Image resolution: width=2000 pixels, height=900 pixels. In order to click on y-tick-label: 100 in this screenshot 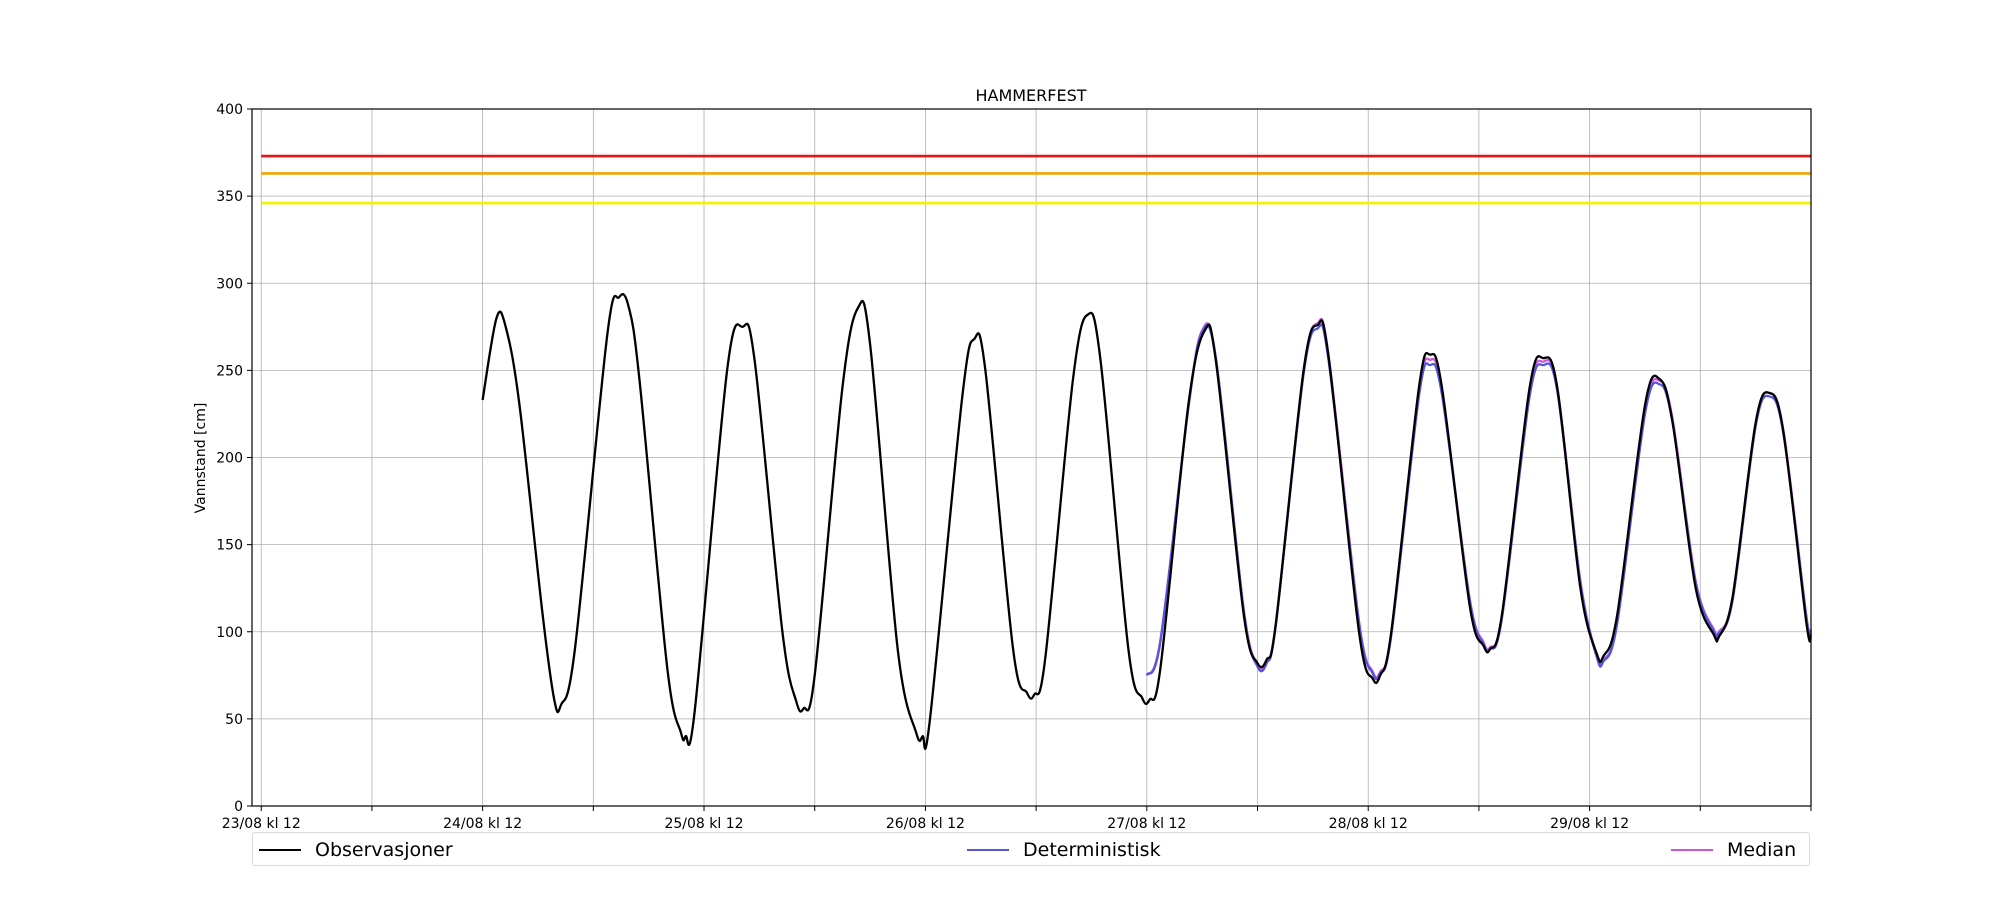, I will do `click(229, 633)`.